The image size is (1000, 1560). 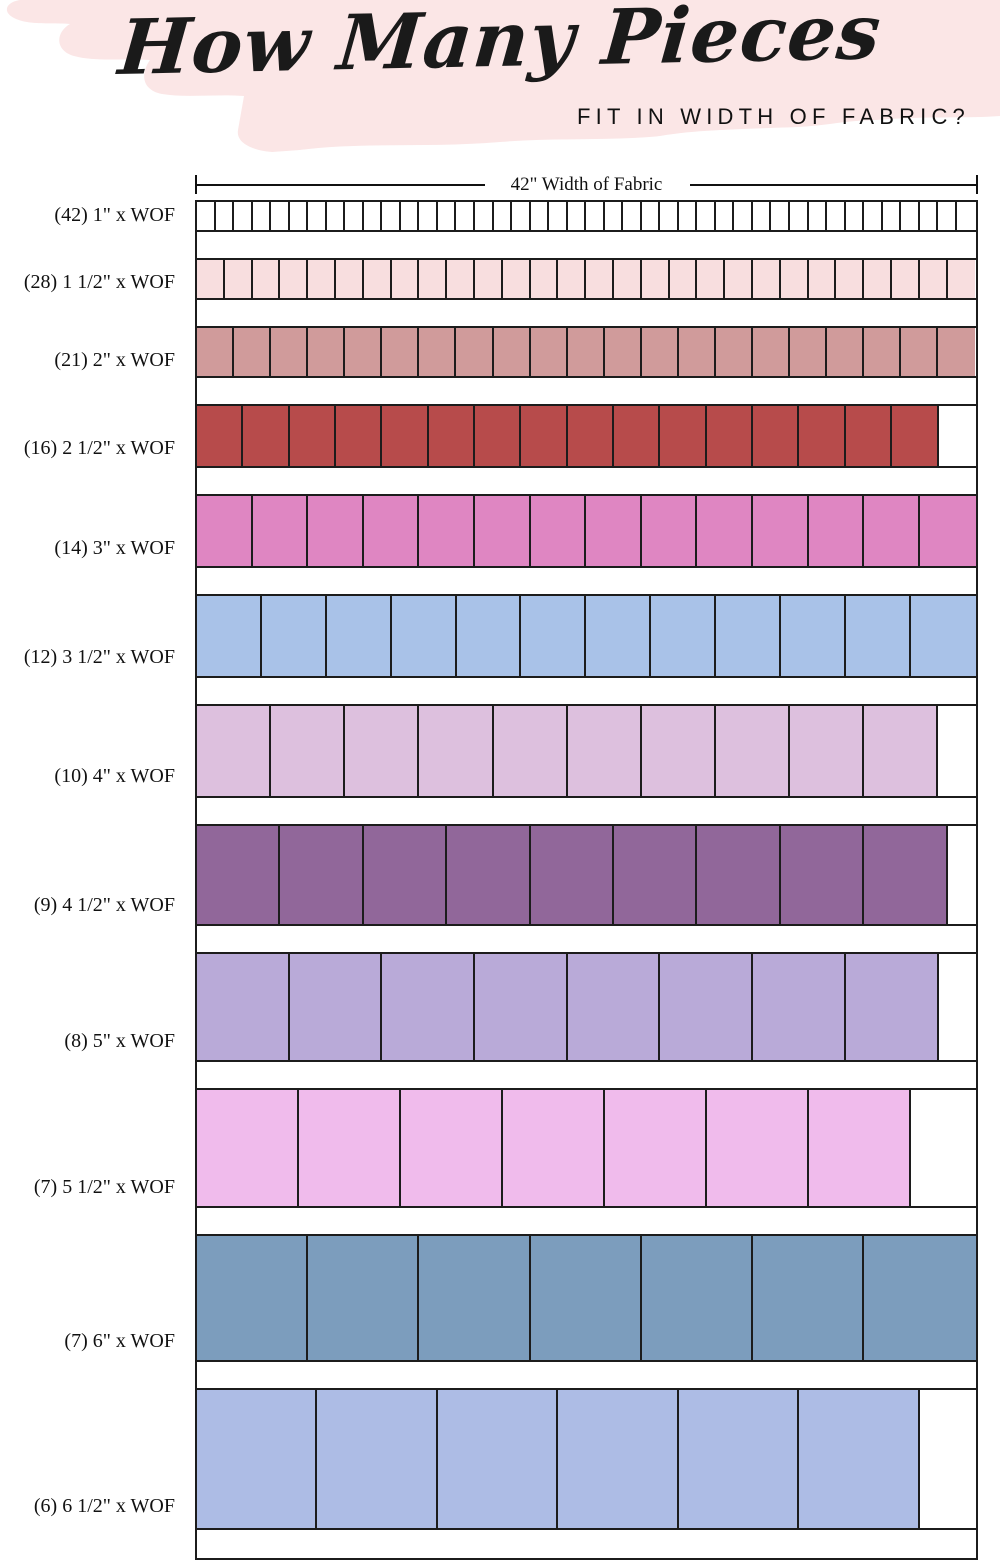 I want to click on chart-row-label: (12) 3 1/2" x WOF, so click(x=99, y=657).